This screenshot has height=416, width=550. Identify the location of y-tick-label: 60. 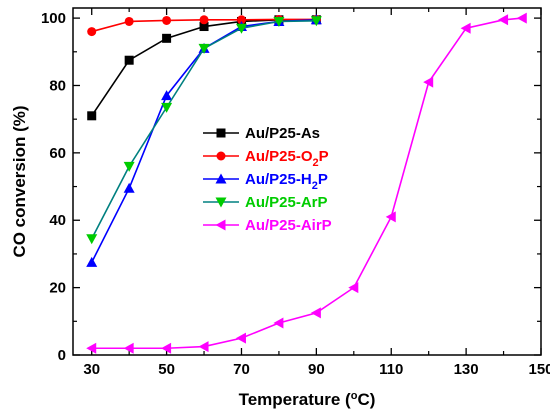
(57, 153).